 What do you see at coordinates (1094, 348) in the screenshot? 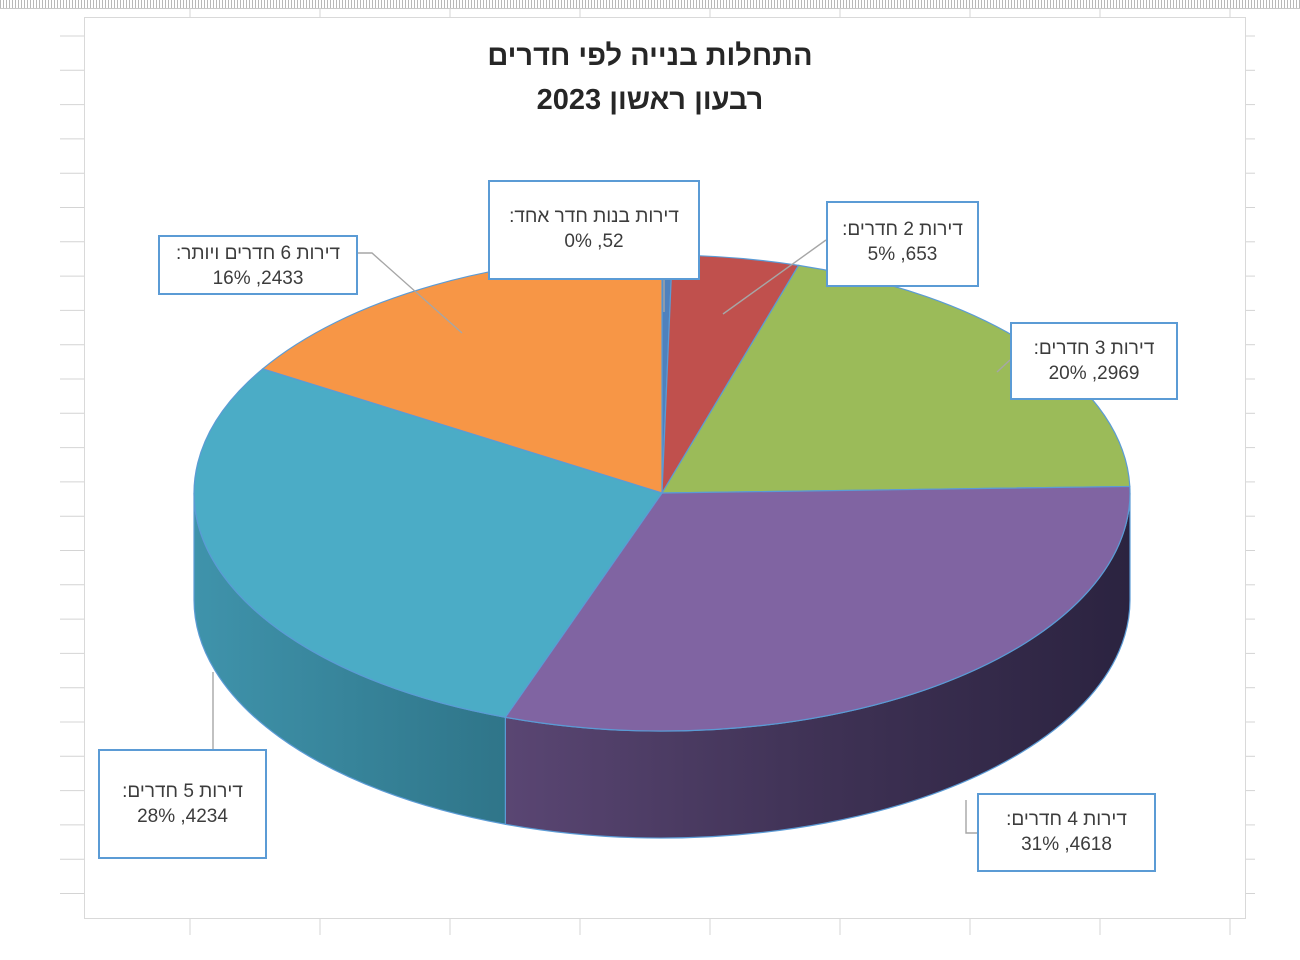
I see `data-label-name: דירות 3 חדרים:` at bounding box center [1094, 348].